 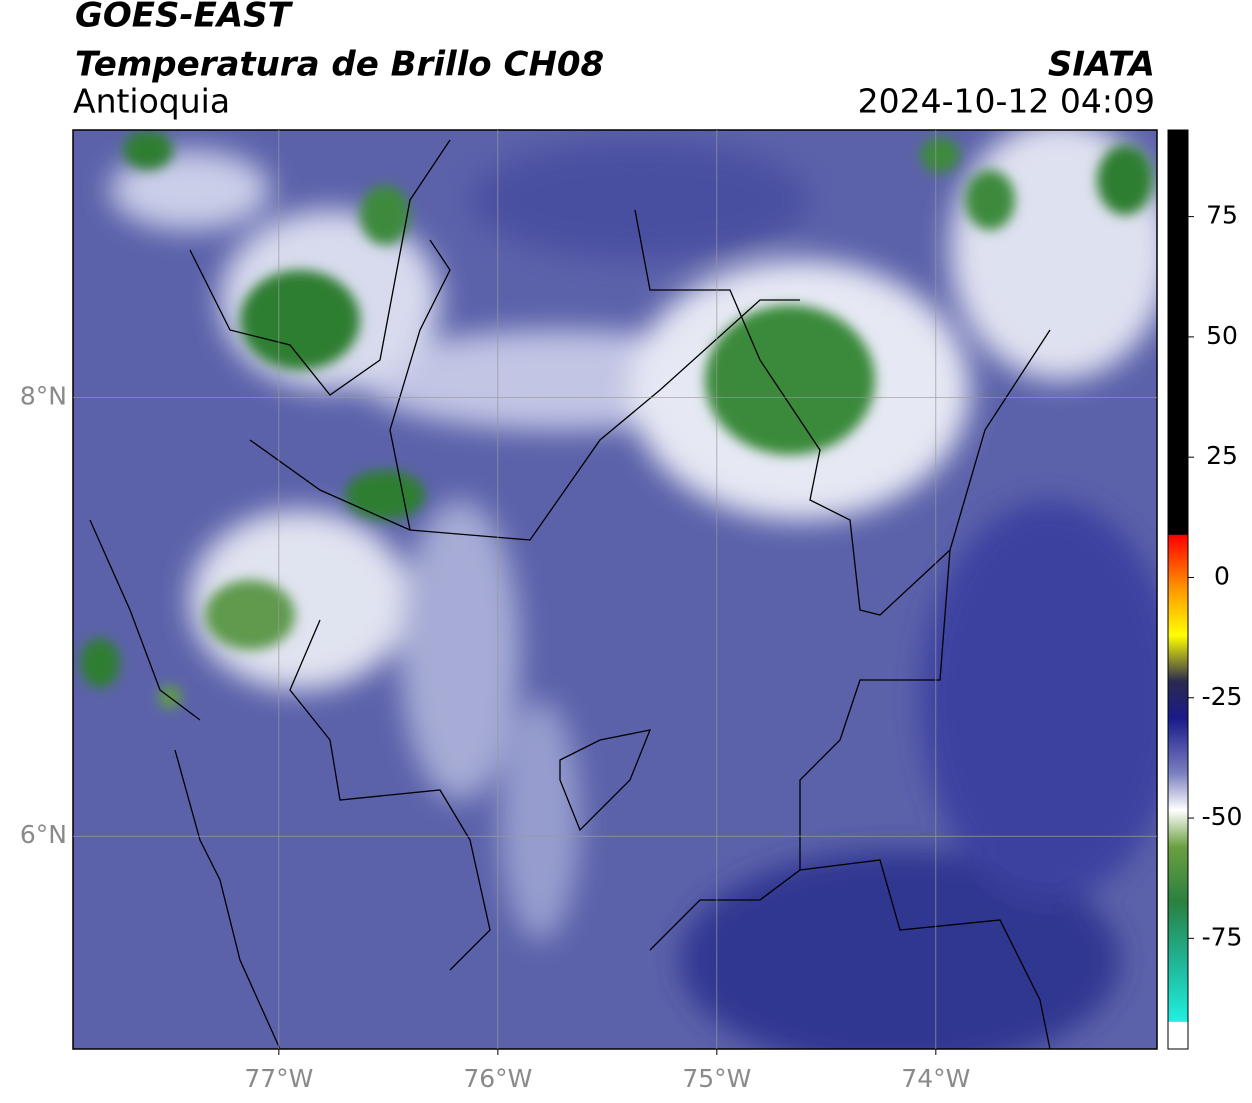 What do you see at coordinates (278, 1078) in the screenshot?
I see `x-tick-label: 77°W` at bounding box center [278, 1078].